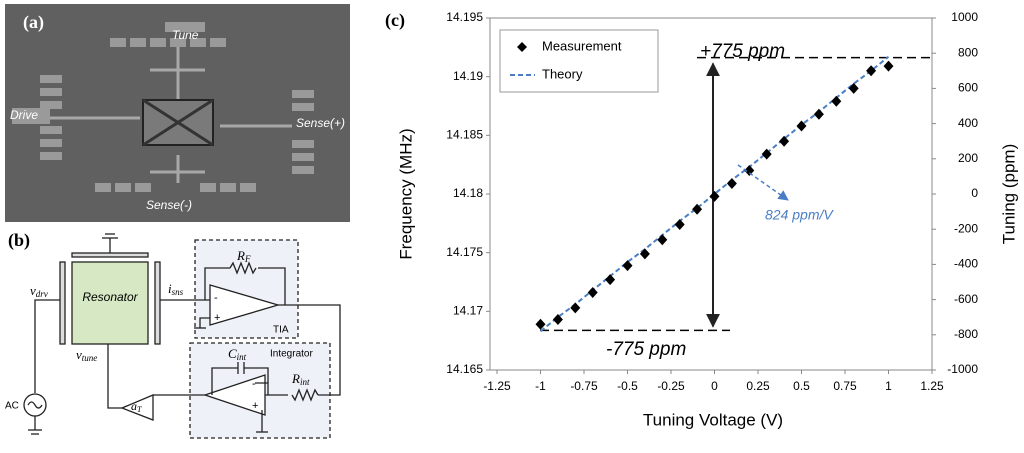 This screenshot has height=453, width=1024. What do you see at coordinates (291, 354) in the screenshot?
I see `label: Integrator` at bounding box center [291, 354].